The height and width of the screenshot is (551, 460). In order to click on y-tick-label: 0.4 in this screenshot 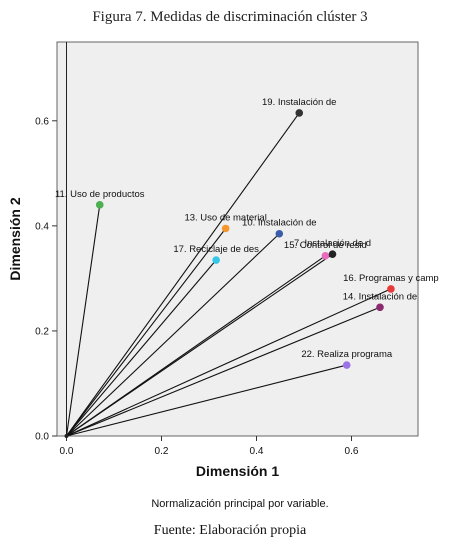, I will do `click(42, 226)`.